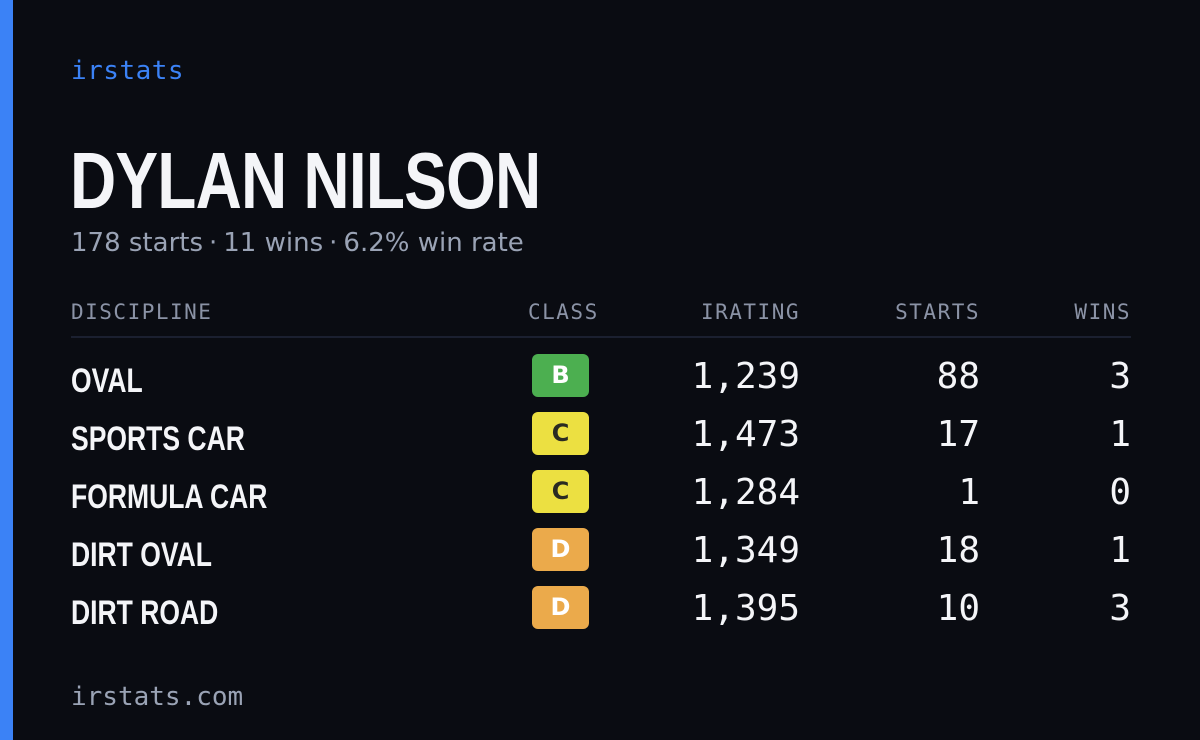  What do you see at coordinates (601, 383) in the screenshot?
I see `table-row: OVAL B 1,239 88 3` at bounding box center [601, 383].